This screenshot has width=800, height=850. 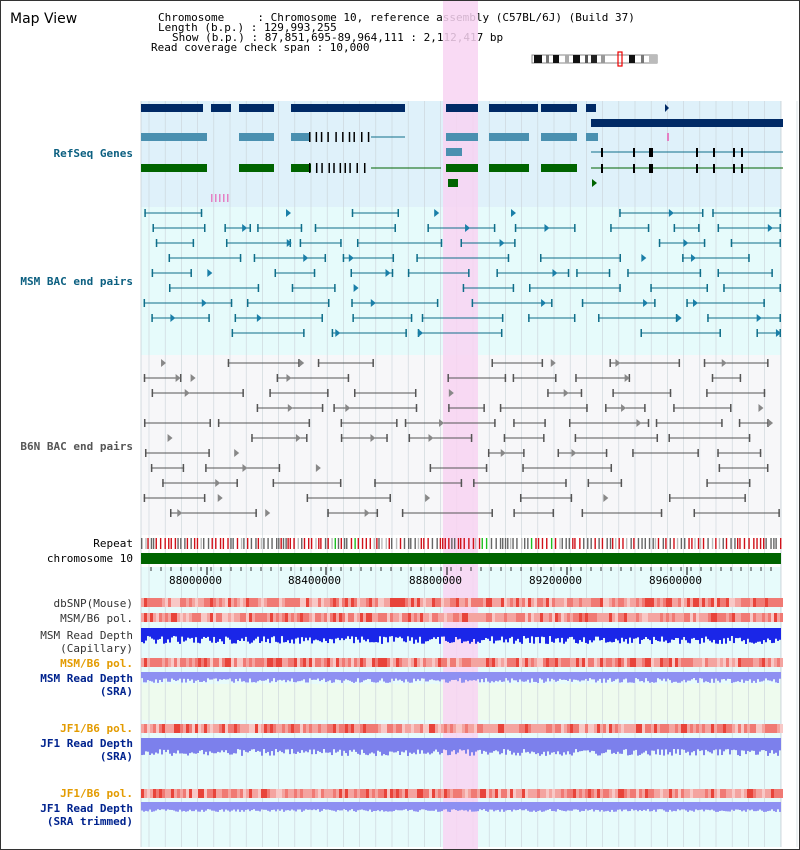 I want to click on info-length: Length (b.p.) : 129,993,255, so click(x=247, y=27).